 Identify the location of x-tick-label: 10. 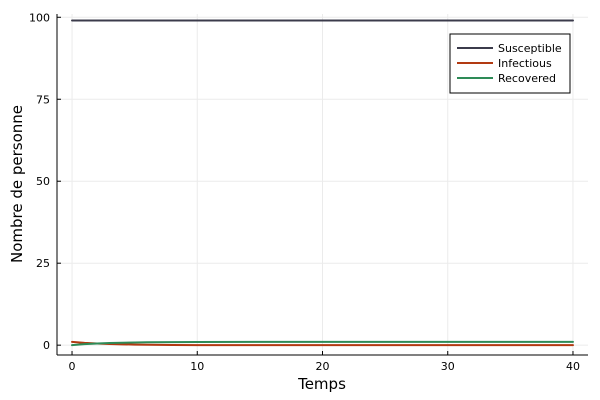
(197, 366).